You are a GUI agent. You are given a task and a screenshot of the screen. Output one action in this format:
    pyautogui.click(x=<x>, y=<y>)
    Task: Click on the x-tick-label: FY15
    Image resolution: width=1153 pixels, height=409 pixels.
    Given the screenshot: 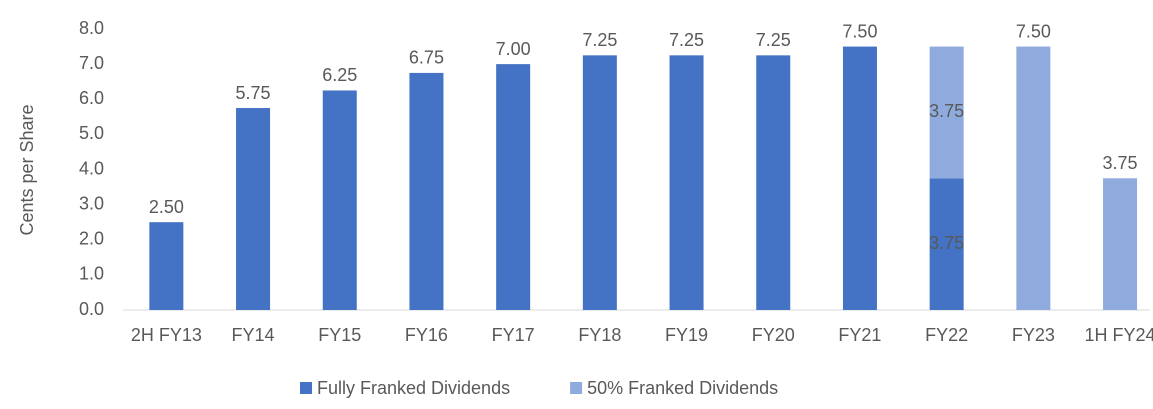 What is the action you would take?
    pyautogui.click(x=339, y=335)
    